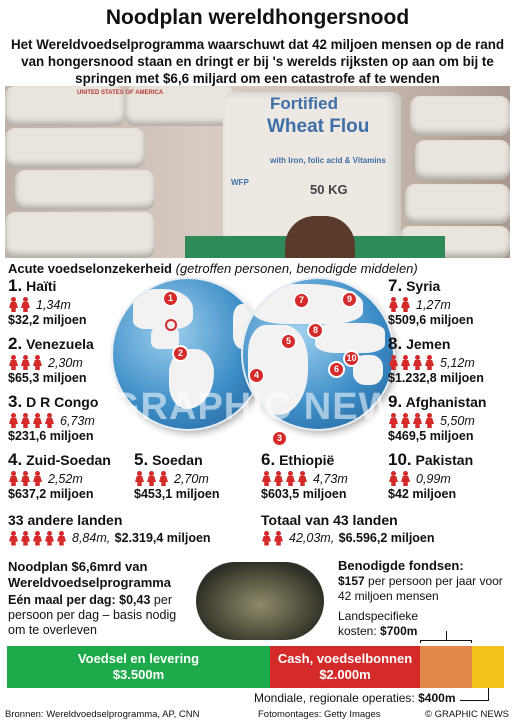  I want to click on bar-food: Voedsel en levering $3.500m, so click(138, 667).